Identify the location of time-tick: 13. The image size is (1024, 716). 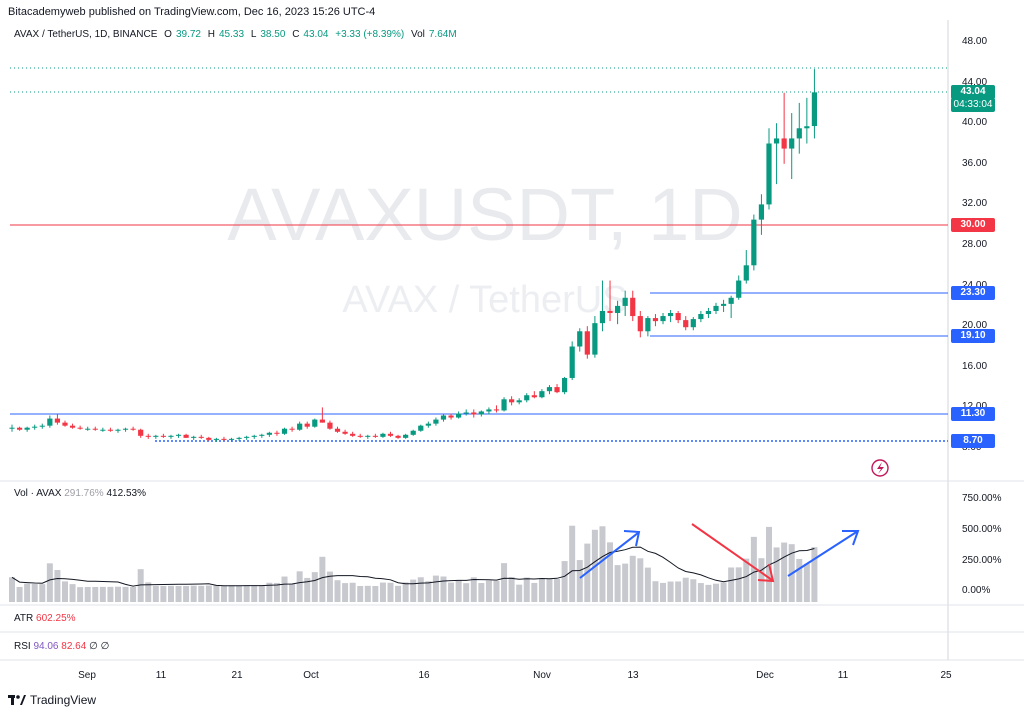
(633, 675).